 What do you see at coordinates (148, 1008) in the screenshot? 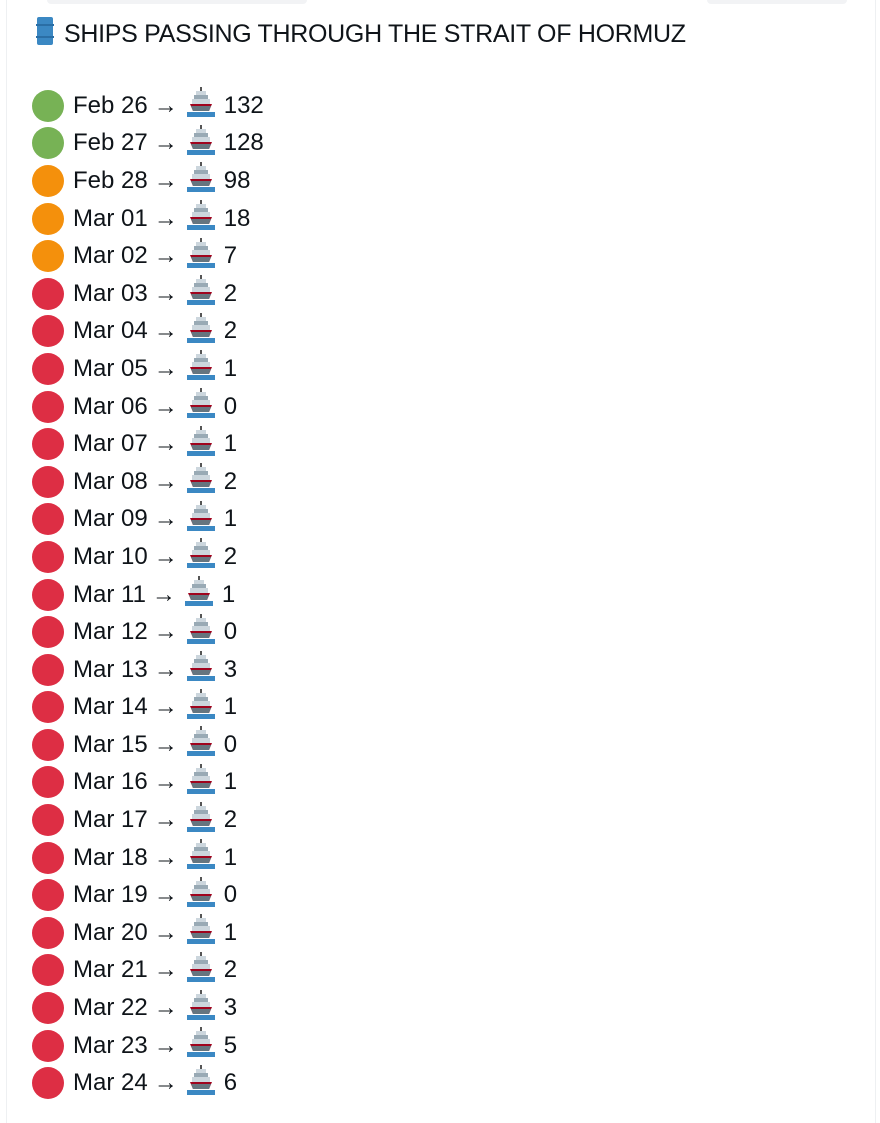
I see `list-item: Mar 22 → 3` at bounding box center [148, 1008].